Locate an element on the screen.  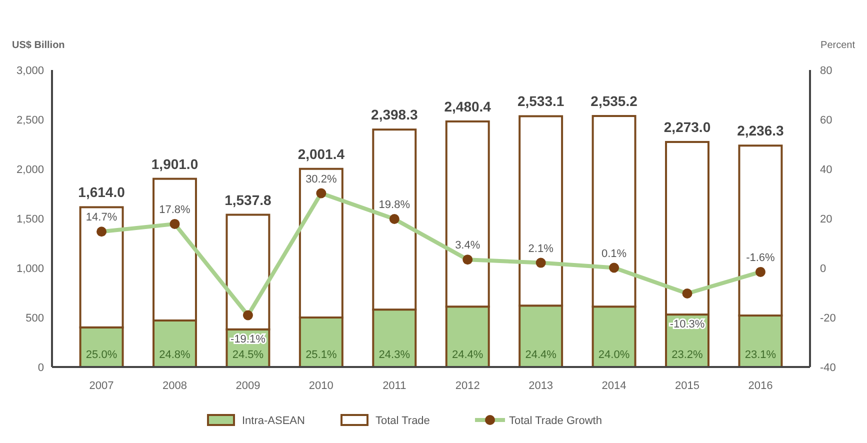
total-label: 2,480.4 is located at coordinates (468, 106).